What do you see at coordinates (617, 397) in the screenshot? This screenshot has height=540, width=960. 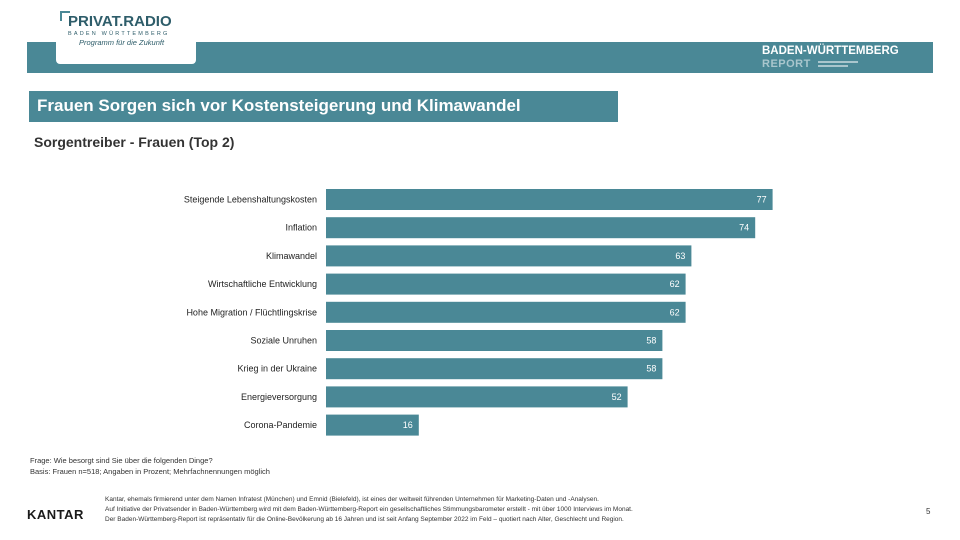 I see `value-label: 52` at bounding box center [617, 397].